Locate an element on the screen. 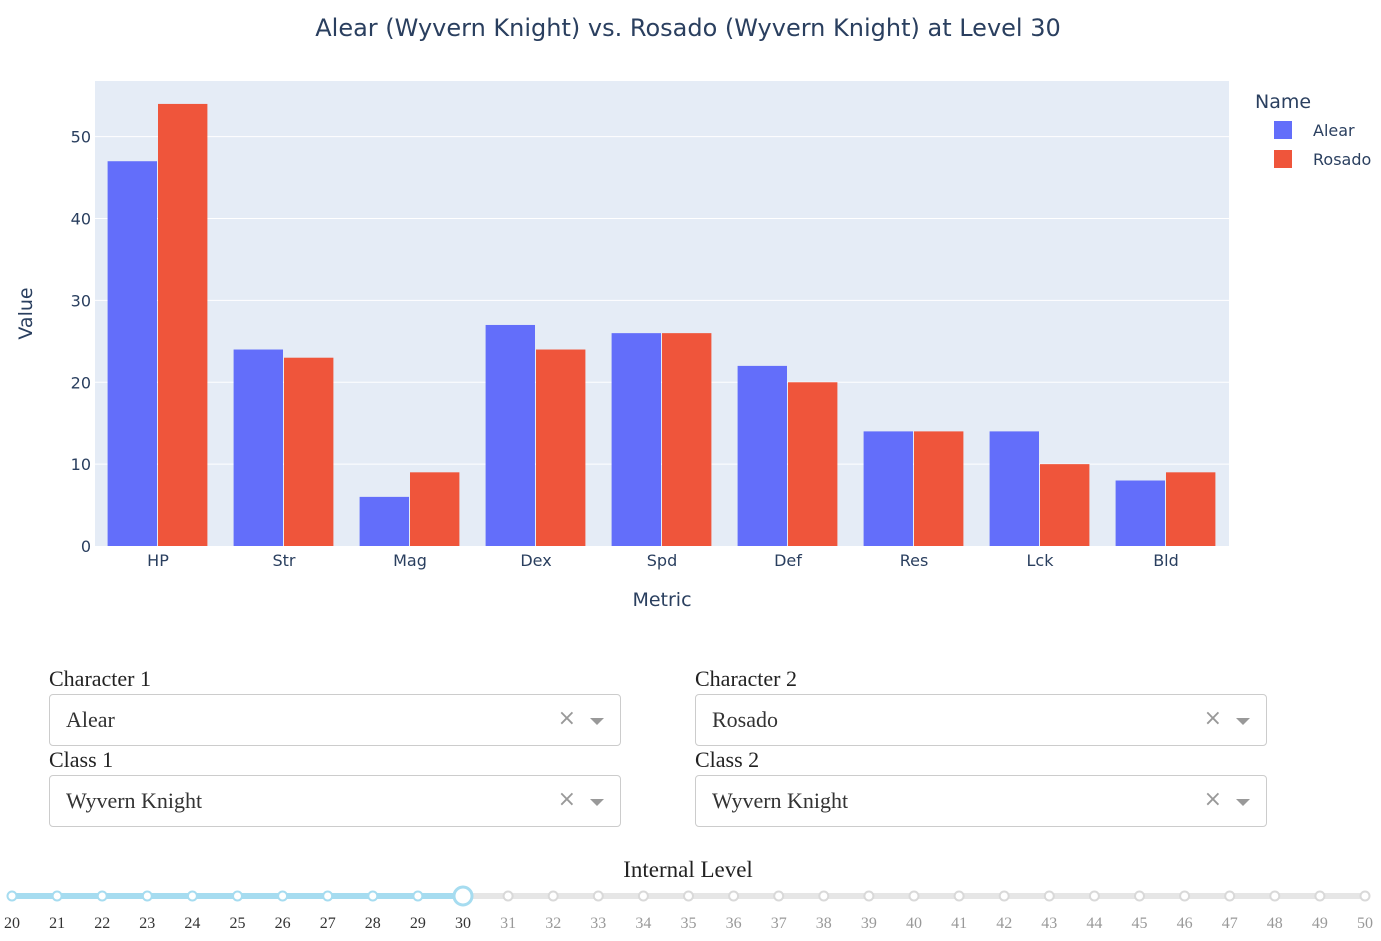  character2-label: Character 2 is located at coordinates (746, 678).